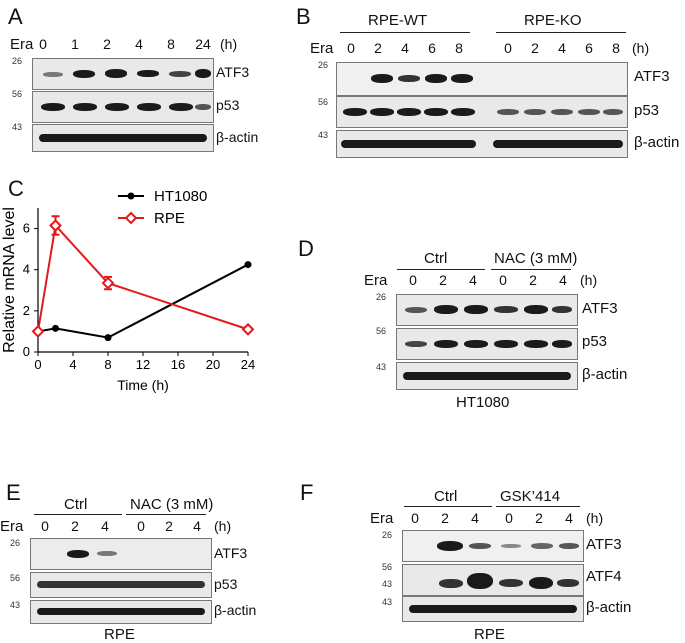 The width and height of the screenshot is (685, 643). I want to click on cell-line-caption: HT1080, so click(483, 402).